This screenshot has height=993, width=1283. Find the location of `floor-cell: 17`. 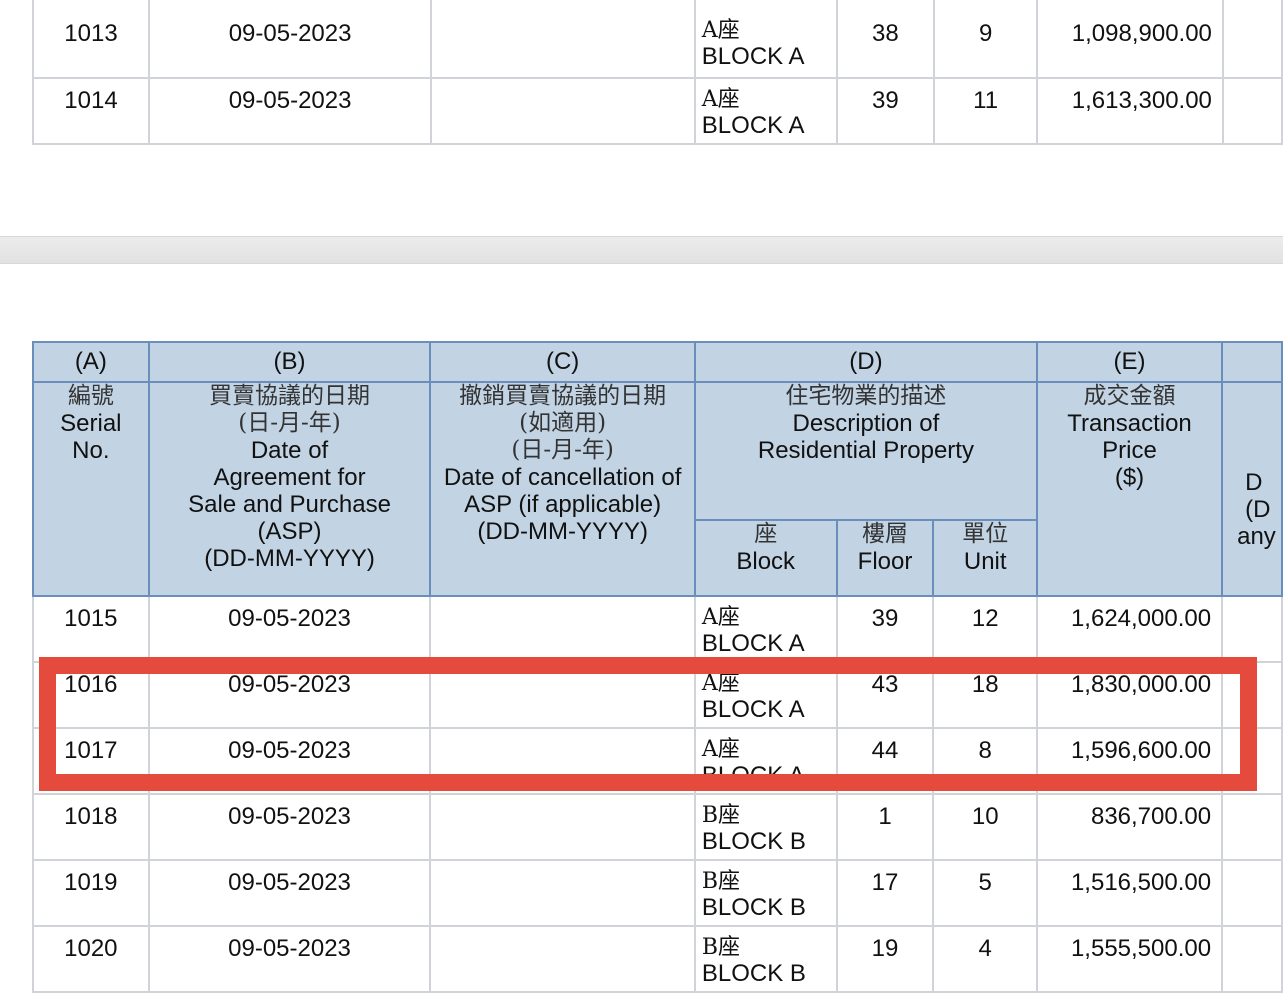

floor-cell: 17 is located at coordinates (885, 882).